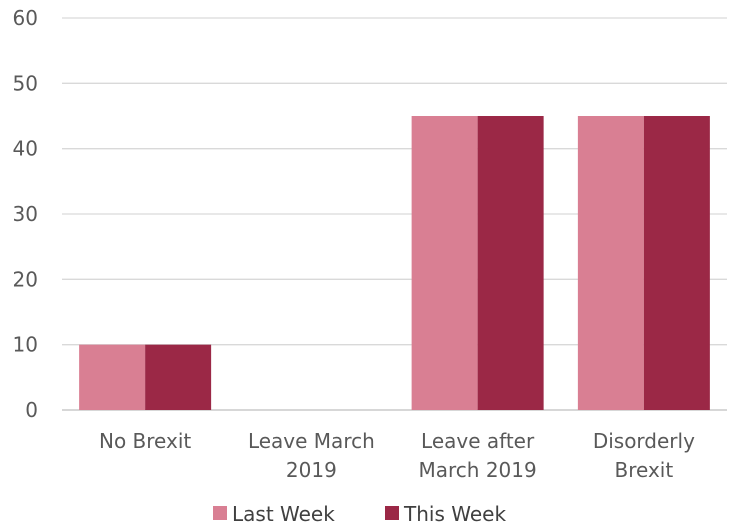 This screenshot has width=734, height=527. Describe the element at coordinates (25, 279) in the screenshot. I see `y-tick-label: 20` at that location.